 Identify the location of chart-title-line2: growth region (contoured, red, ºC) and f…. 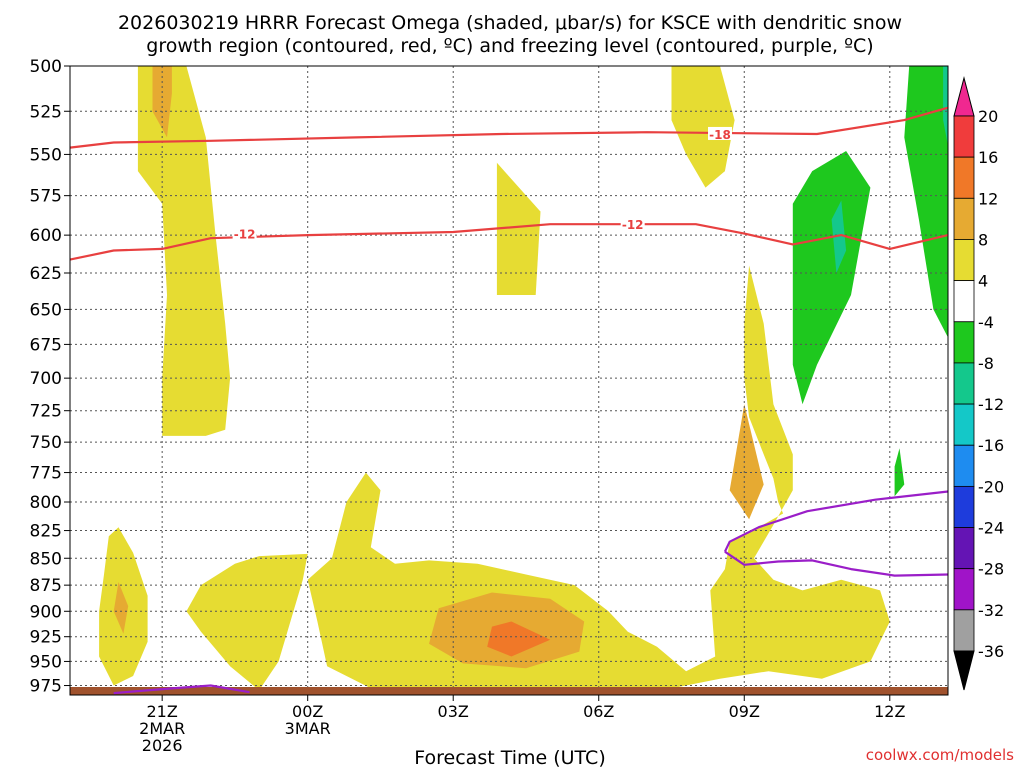
(509, 46).